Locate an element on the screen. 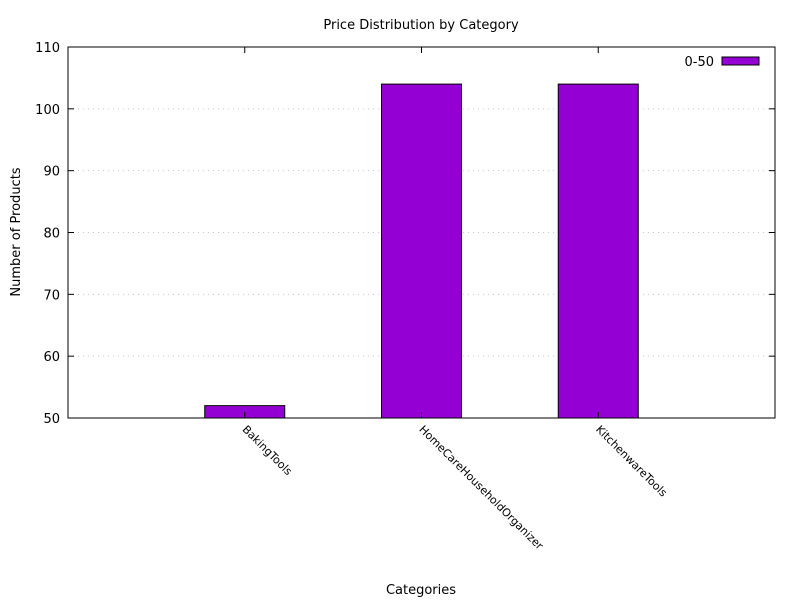 The height and width of the screenshot is (604, 800). legend-swatch is located at coordinates (740, 61).